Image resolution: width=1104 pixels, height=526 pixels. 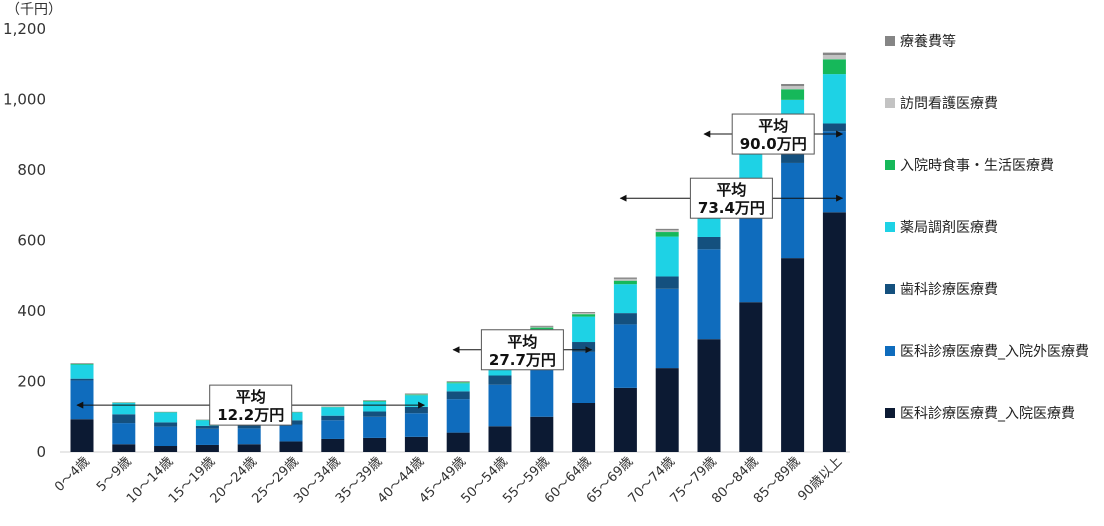 I want to click on x-tick-label: 0～4歳, so click(x=72, y=474).